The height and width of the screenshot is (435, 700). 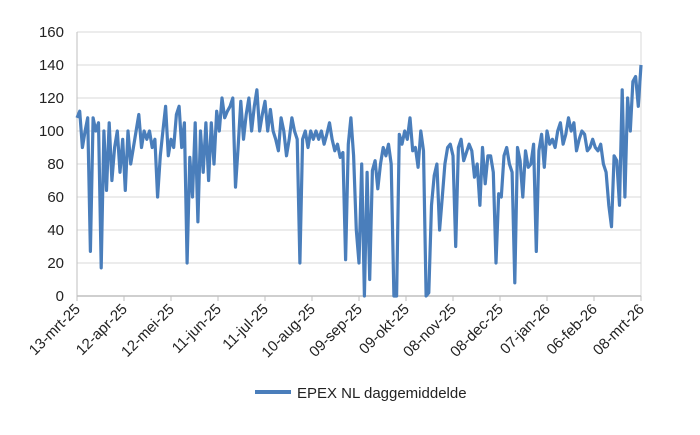 What do you see at coordinates (51, 65) in the screenshot?
I see `y-tick-label: 140` at bounding box center [51, 65].